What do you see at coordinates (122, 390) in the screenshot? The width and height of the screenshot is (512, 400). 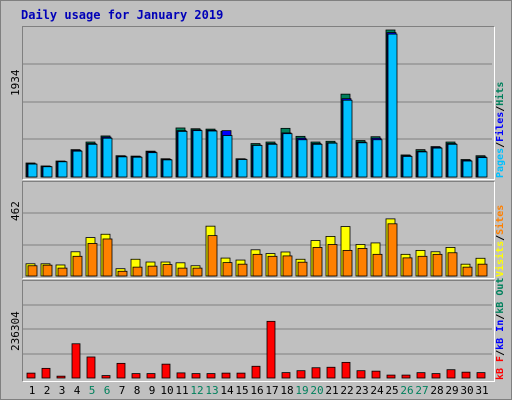 I see `day-label-7: 7` at bounding box center [122, 390].